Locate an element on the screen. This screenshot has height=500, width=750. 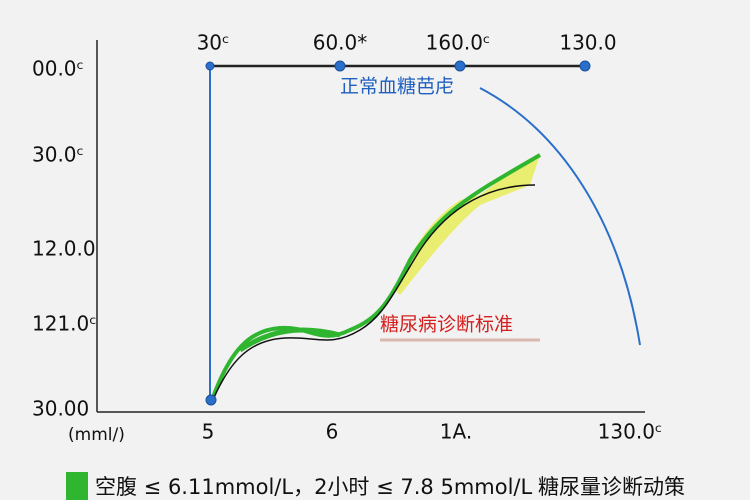
legend-text: 空腹 ≤ 6.11mmol/L，2小时 ≤ 7.8 5mmol/L is located at coordinates (313, 487).